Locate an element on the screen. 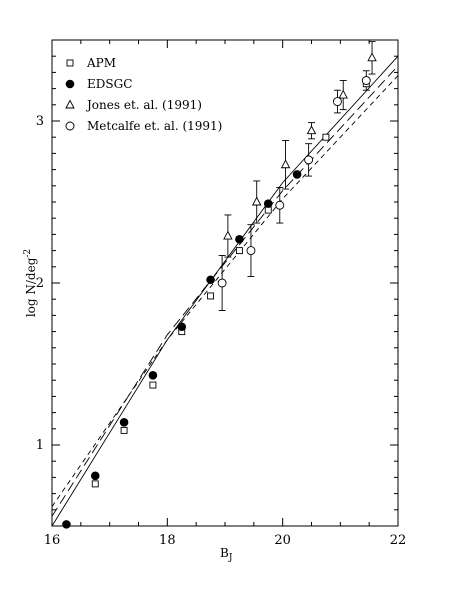  y-axis-title-sup: -2 is located at coordinates (28, 253).